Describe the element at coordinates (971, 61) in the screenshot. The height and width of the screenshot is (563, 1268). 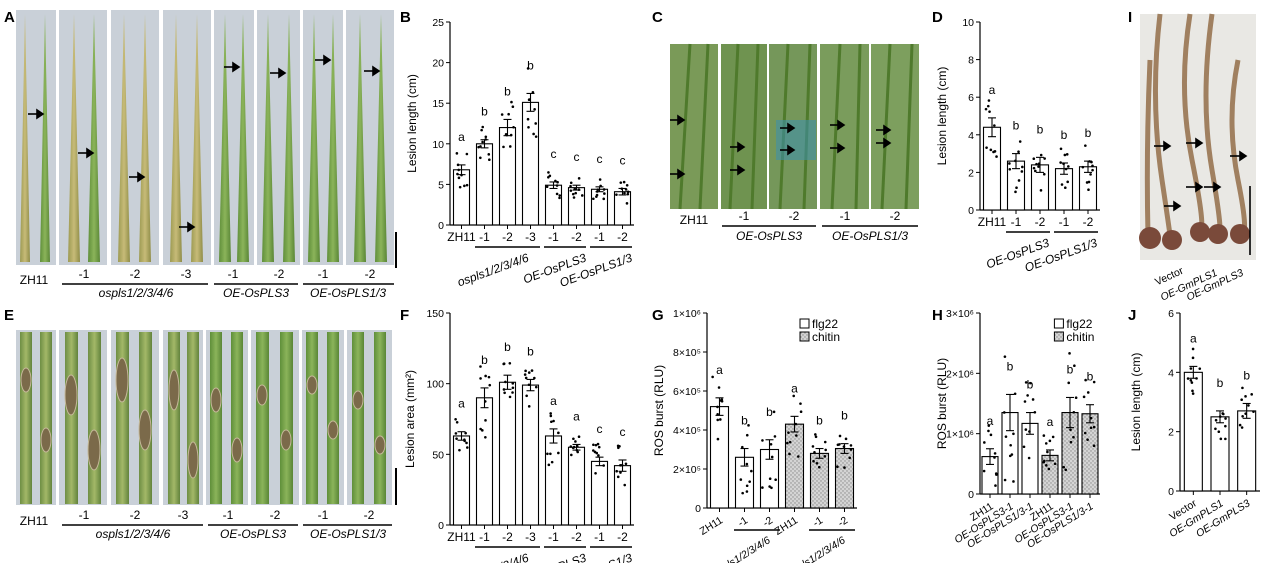
I see `y-tick-label: 8` at that location.